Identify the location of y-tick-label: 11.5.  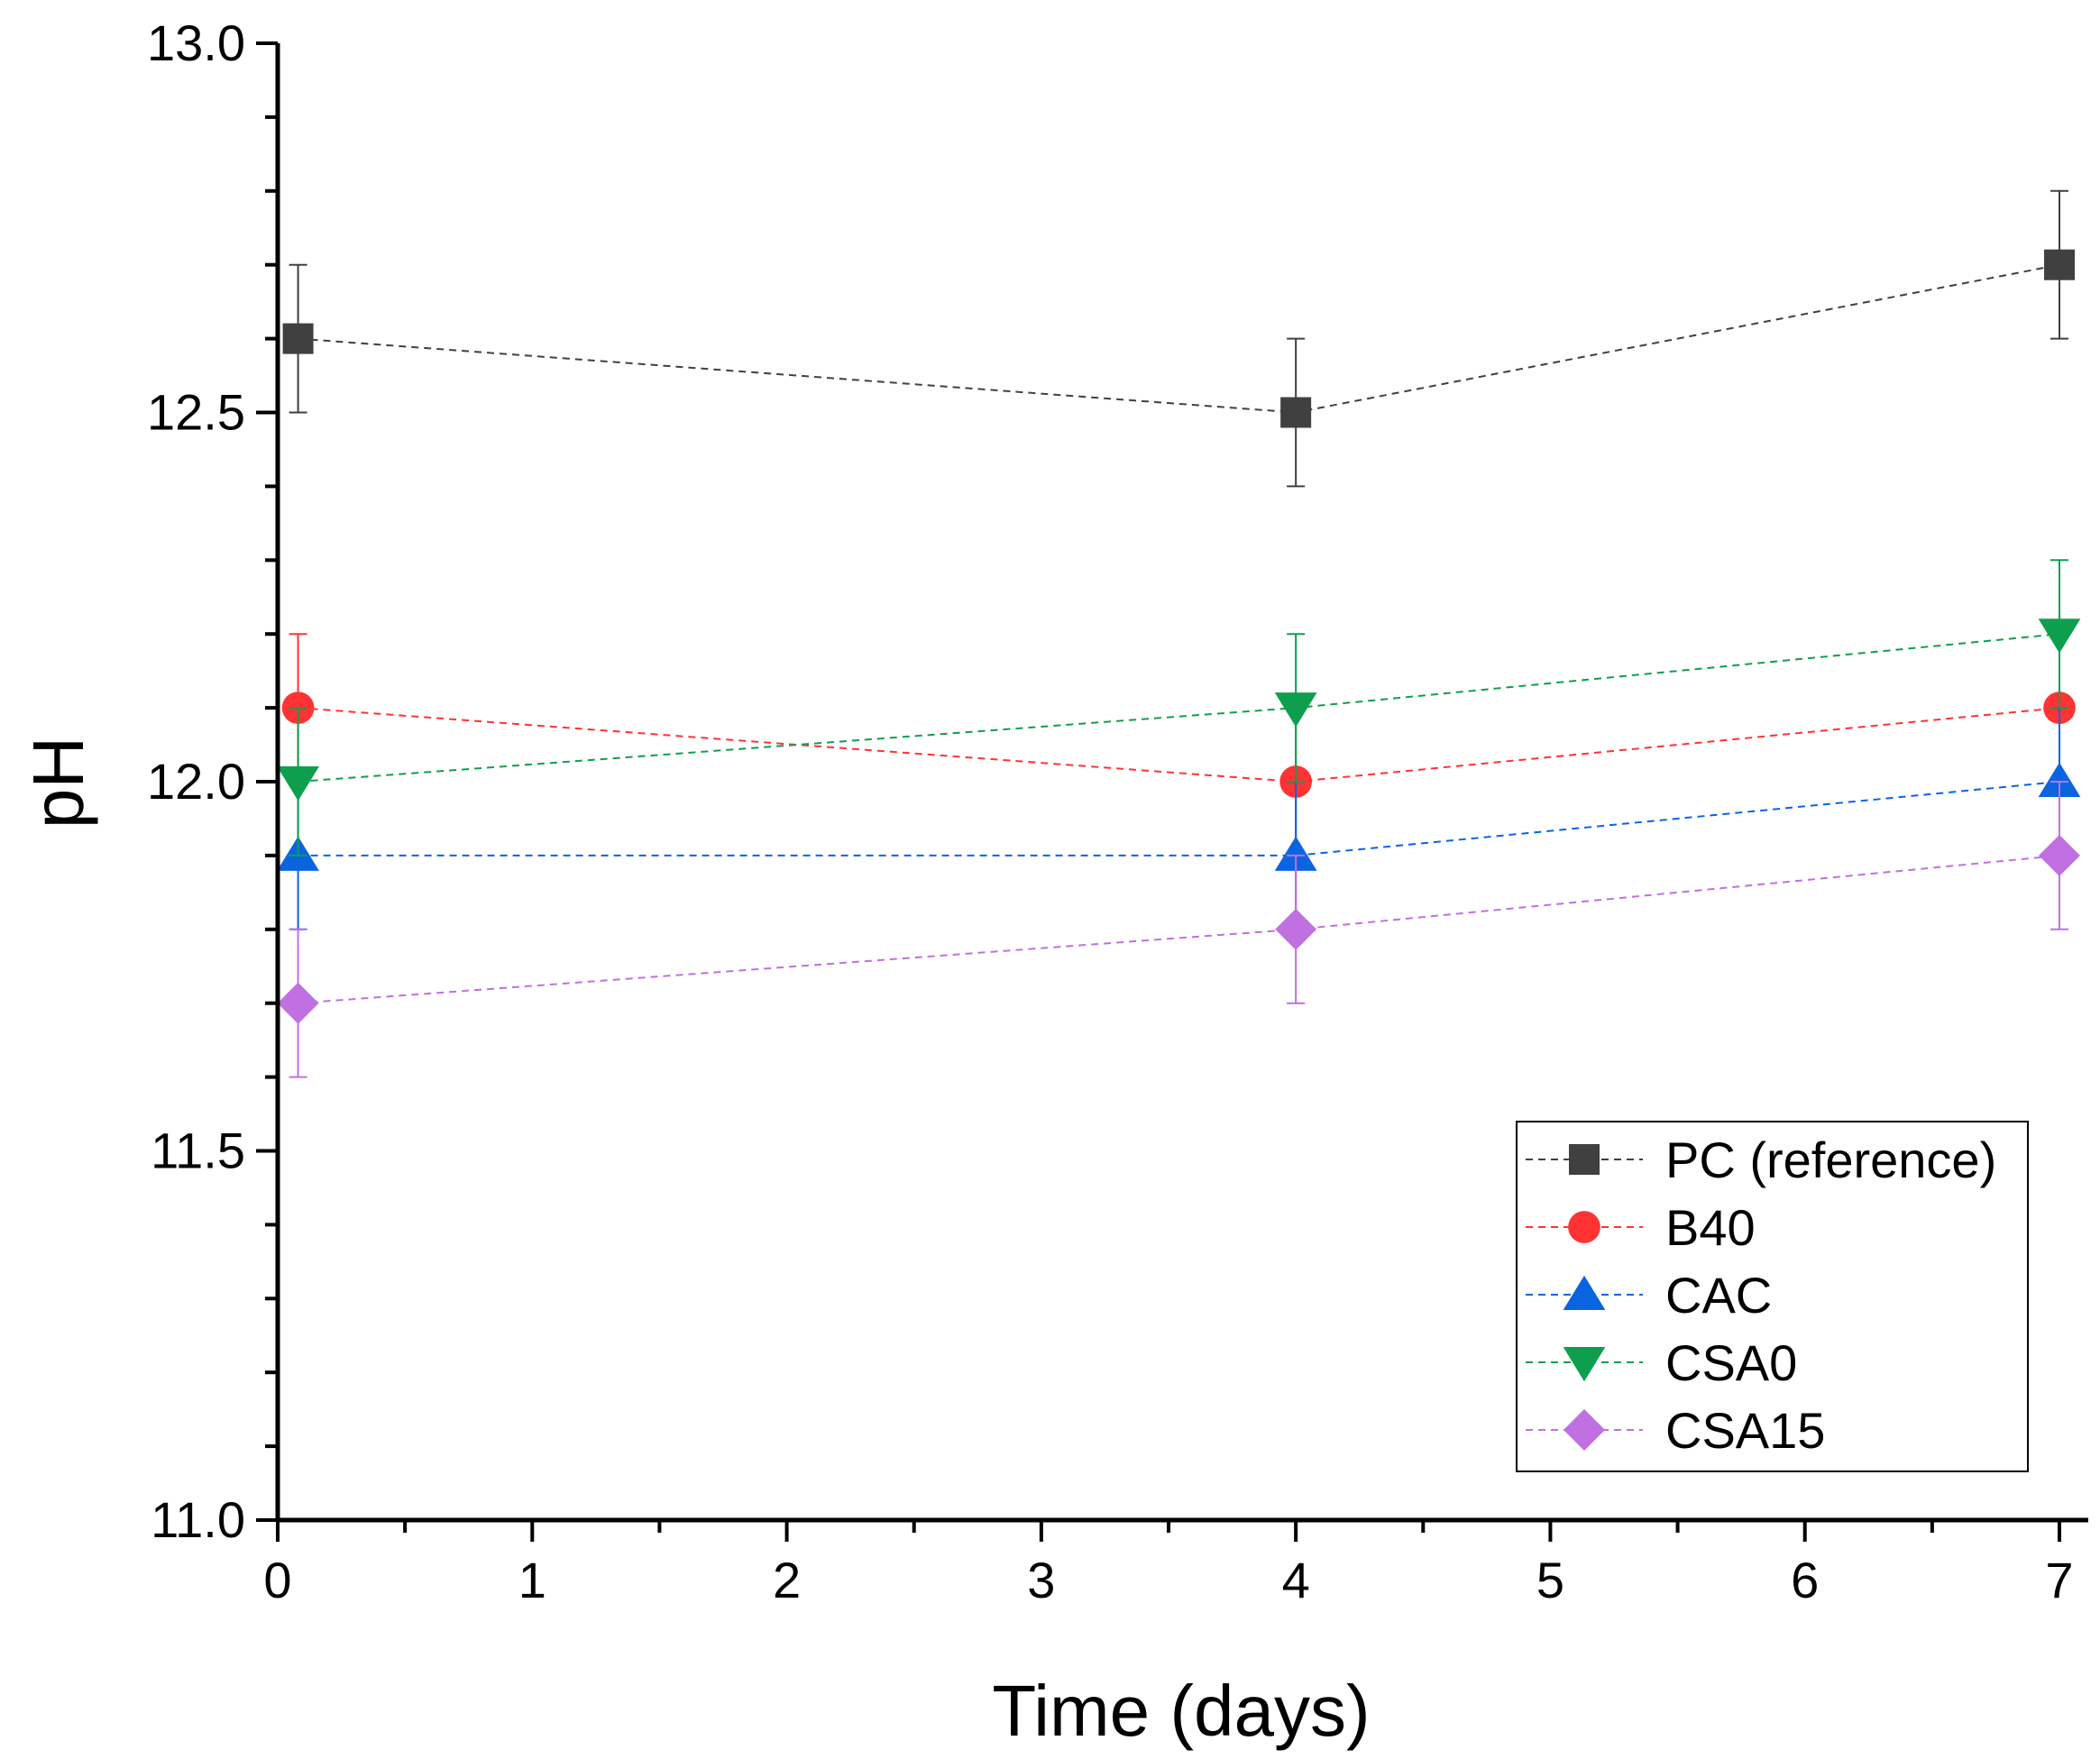
(198, 1150).